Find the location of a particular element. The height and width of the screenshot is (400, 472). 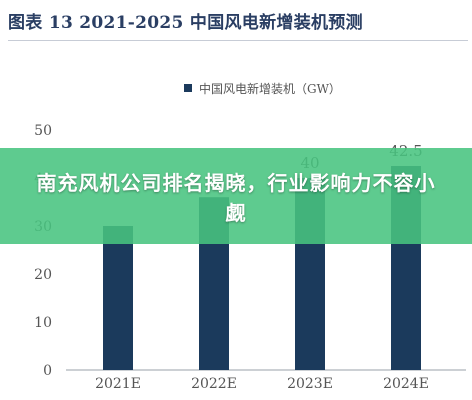

x-tick-label: 2022E is located at coordinates (214, 384).